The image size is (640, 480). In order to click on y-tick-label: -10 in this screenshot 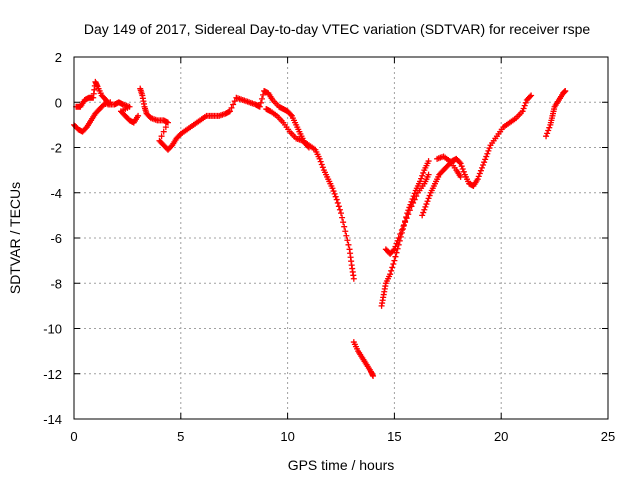, I will do `click(52, 329)`.